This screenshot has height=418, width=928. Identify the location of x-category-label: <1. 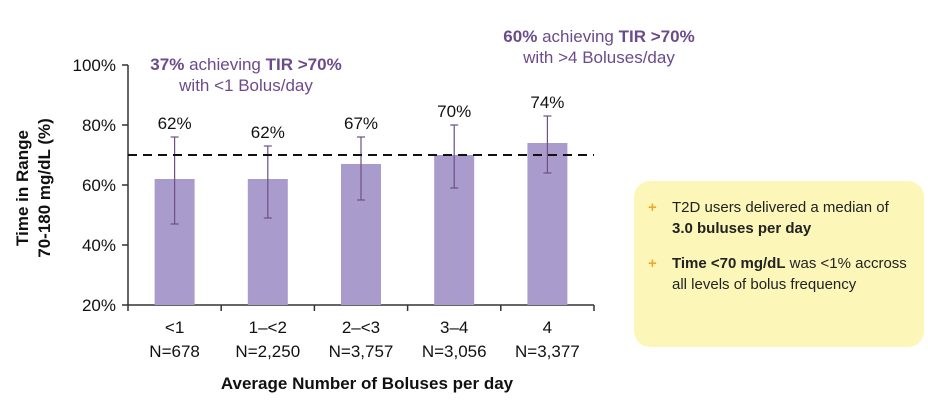
(174, 327).